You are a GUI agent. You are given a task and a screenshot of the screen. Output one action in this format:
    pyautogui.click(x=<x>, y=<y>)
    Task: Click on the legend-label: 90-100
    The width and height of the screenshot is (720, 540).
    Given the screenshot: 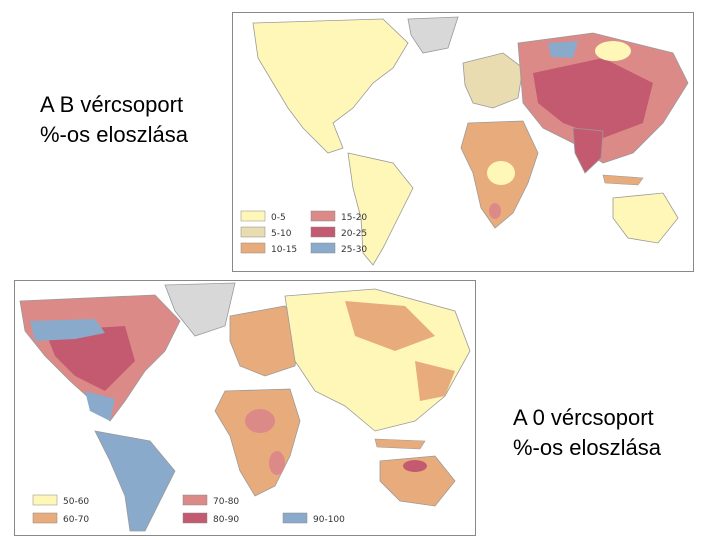 What is the action you would take?
    pyautogui.click(x=329, y=520)
    